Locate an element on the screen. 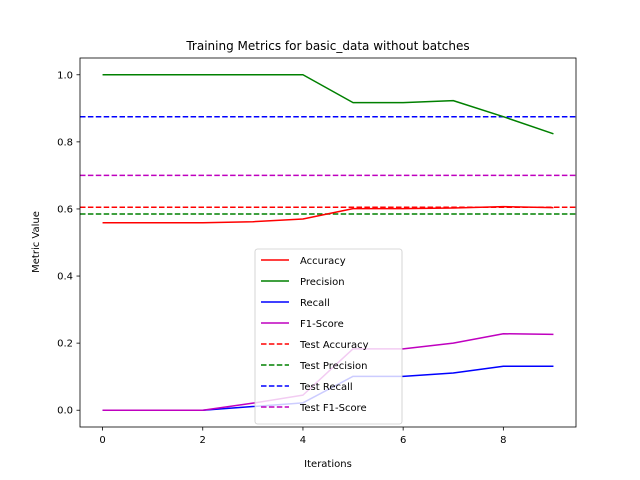  x-axis-label: Iterations is located at coordinates (328, 464).